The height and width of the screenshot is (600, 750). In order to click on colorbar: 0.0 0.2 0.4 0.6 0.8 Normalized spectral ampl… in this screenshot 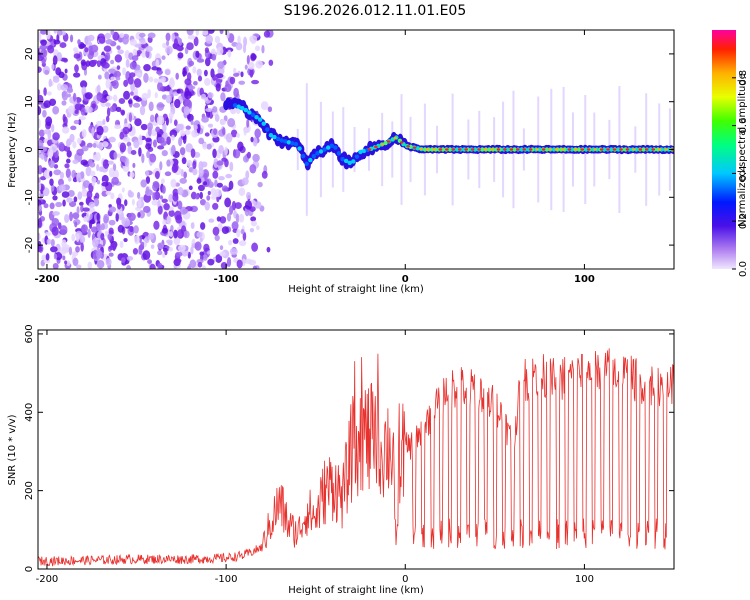, I will do `click(730, 153)`.